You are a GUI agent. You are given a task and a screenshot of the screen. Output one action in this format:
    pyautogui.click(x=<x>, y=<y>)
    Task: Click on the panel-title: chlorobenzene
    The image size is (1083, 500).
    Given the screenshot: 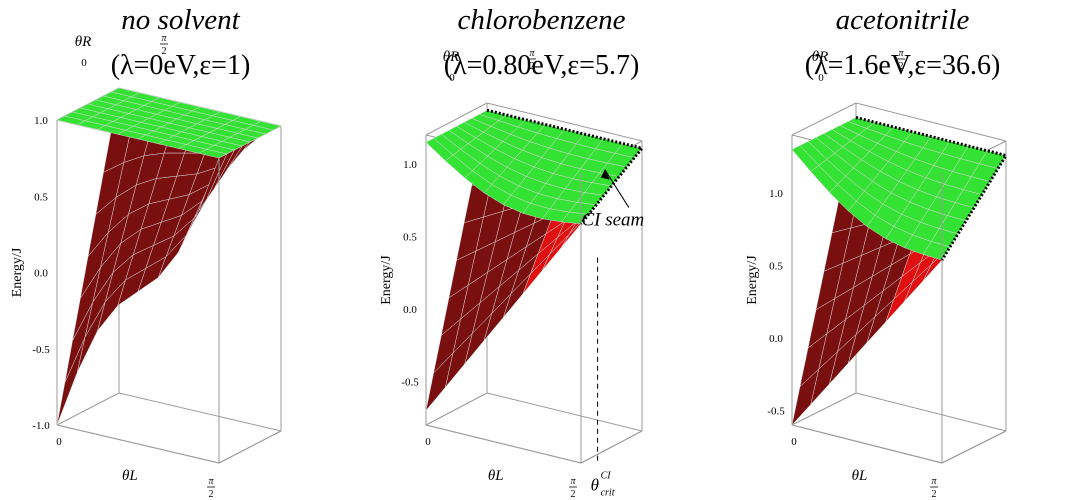 What is the action you would take?
    pyautogui.click(x=541, y=20)
    